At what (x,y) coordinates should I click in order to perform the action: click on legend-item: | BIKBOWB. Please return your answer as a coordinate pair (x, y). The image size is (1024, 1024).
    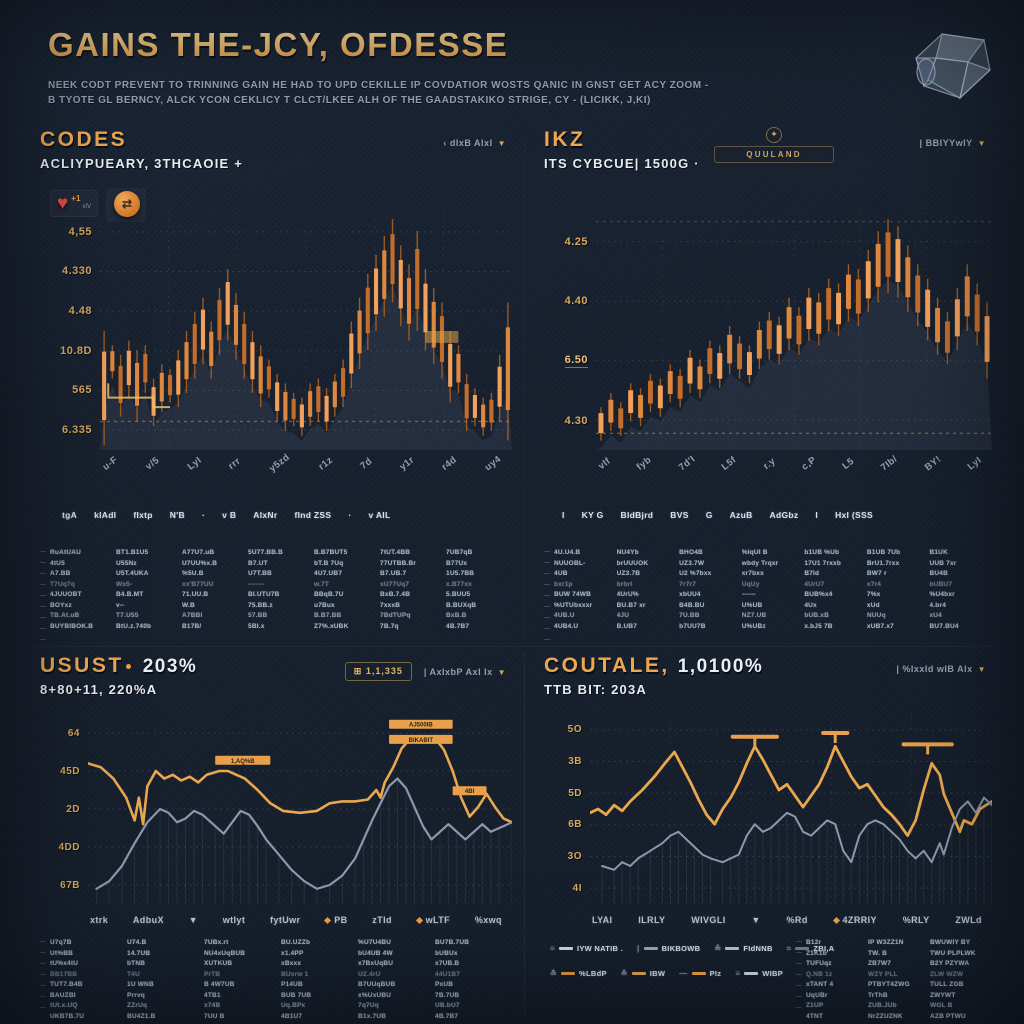
    Looking at the image, I should click on (668, 948).